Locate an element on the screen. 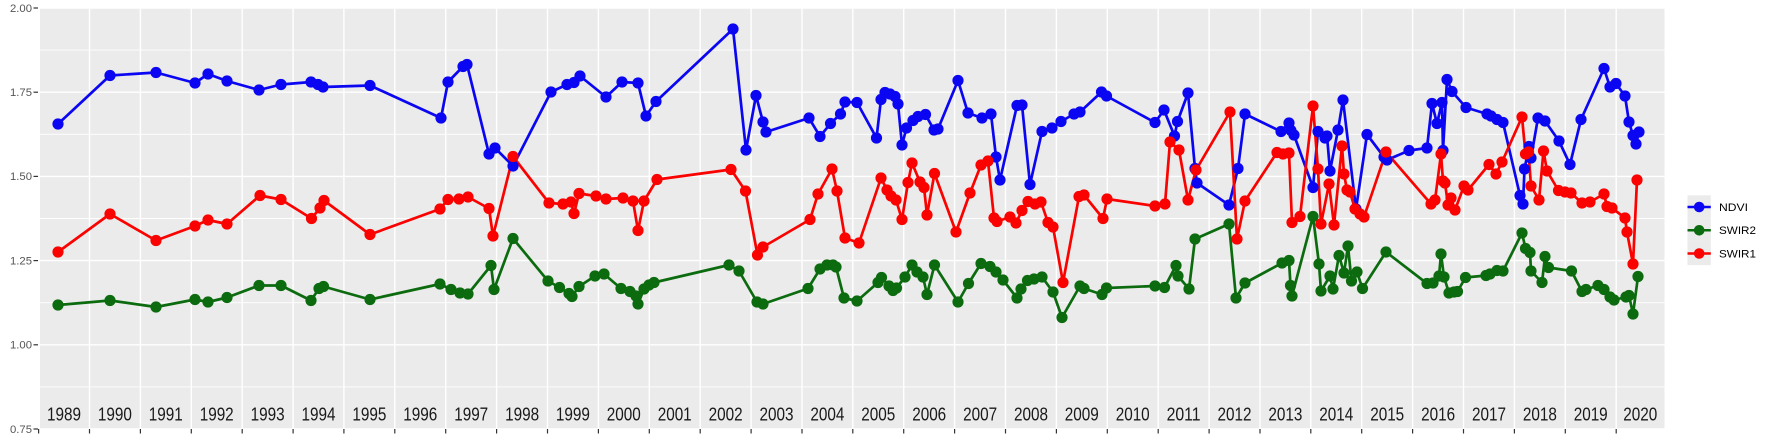 The height and width of the screenshot is (442, 1773). svg-text: 2020 is located at coordinates (1640, 415).